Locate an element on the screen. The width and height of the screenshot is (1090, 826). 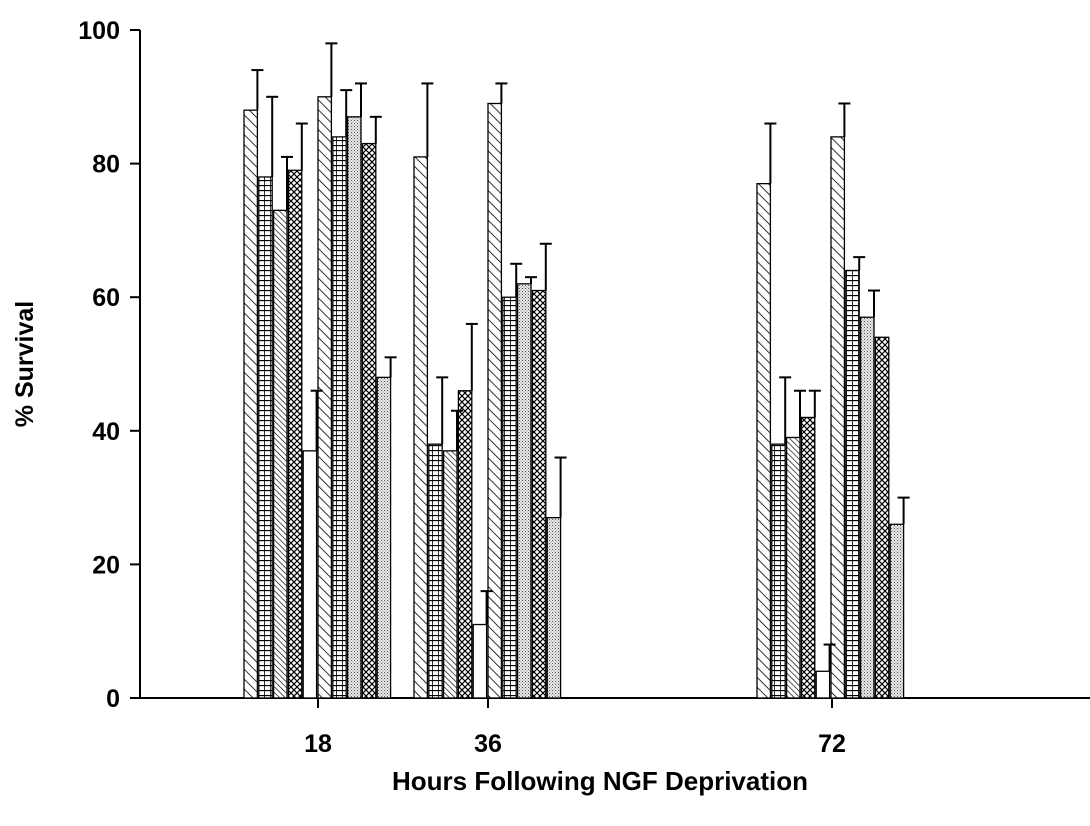
y-tick-label: 100 is located at coordinates (99, 31).